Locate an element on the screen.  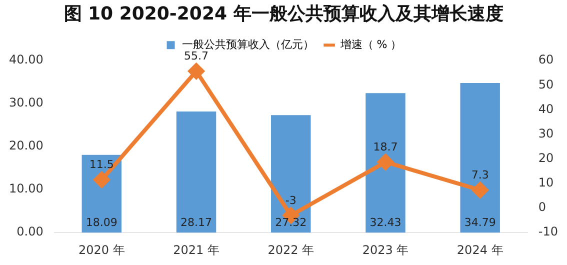
y-tick-label: 10.00 is located at coordinates (26, 189).